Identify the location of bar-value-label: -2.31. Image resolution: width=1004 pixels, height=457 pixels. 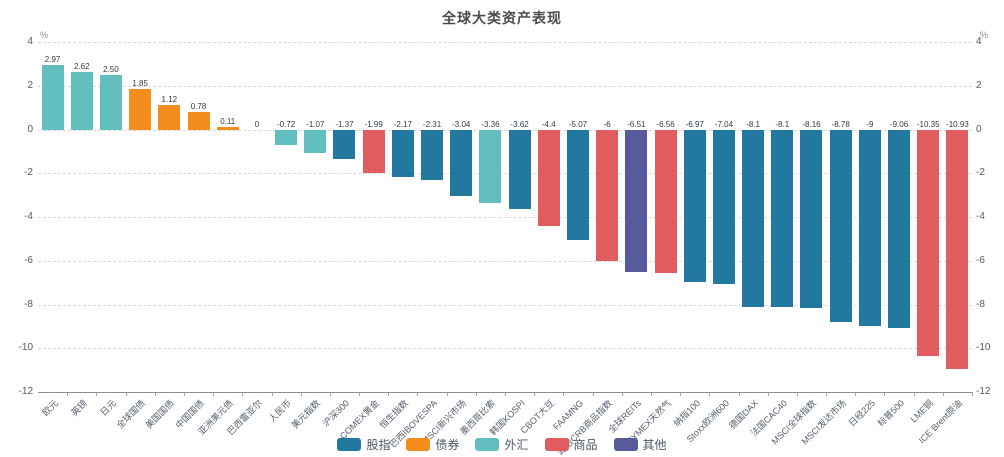
(432, 124).